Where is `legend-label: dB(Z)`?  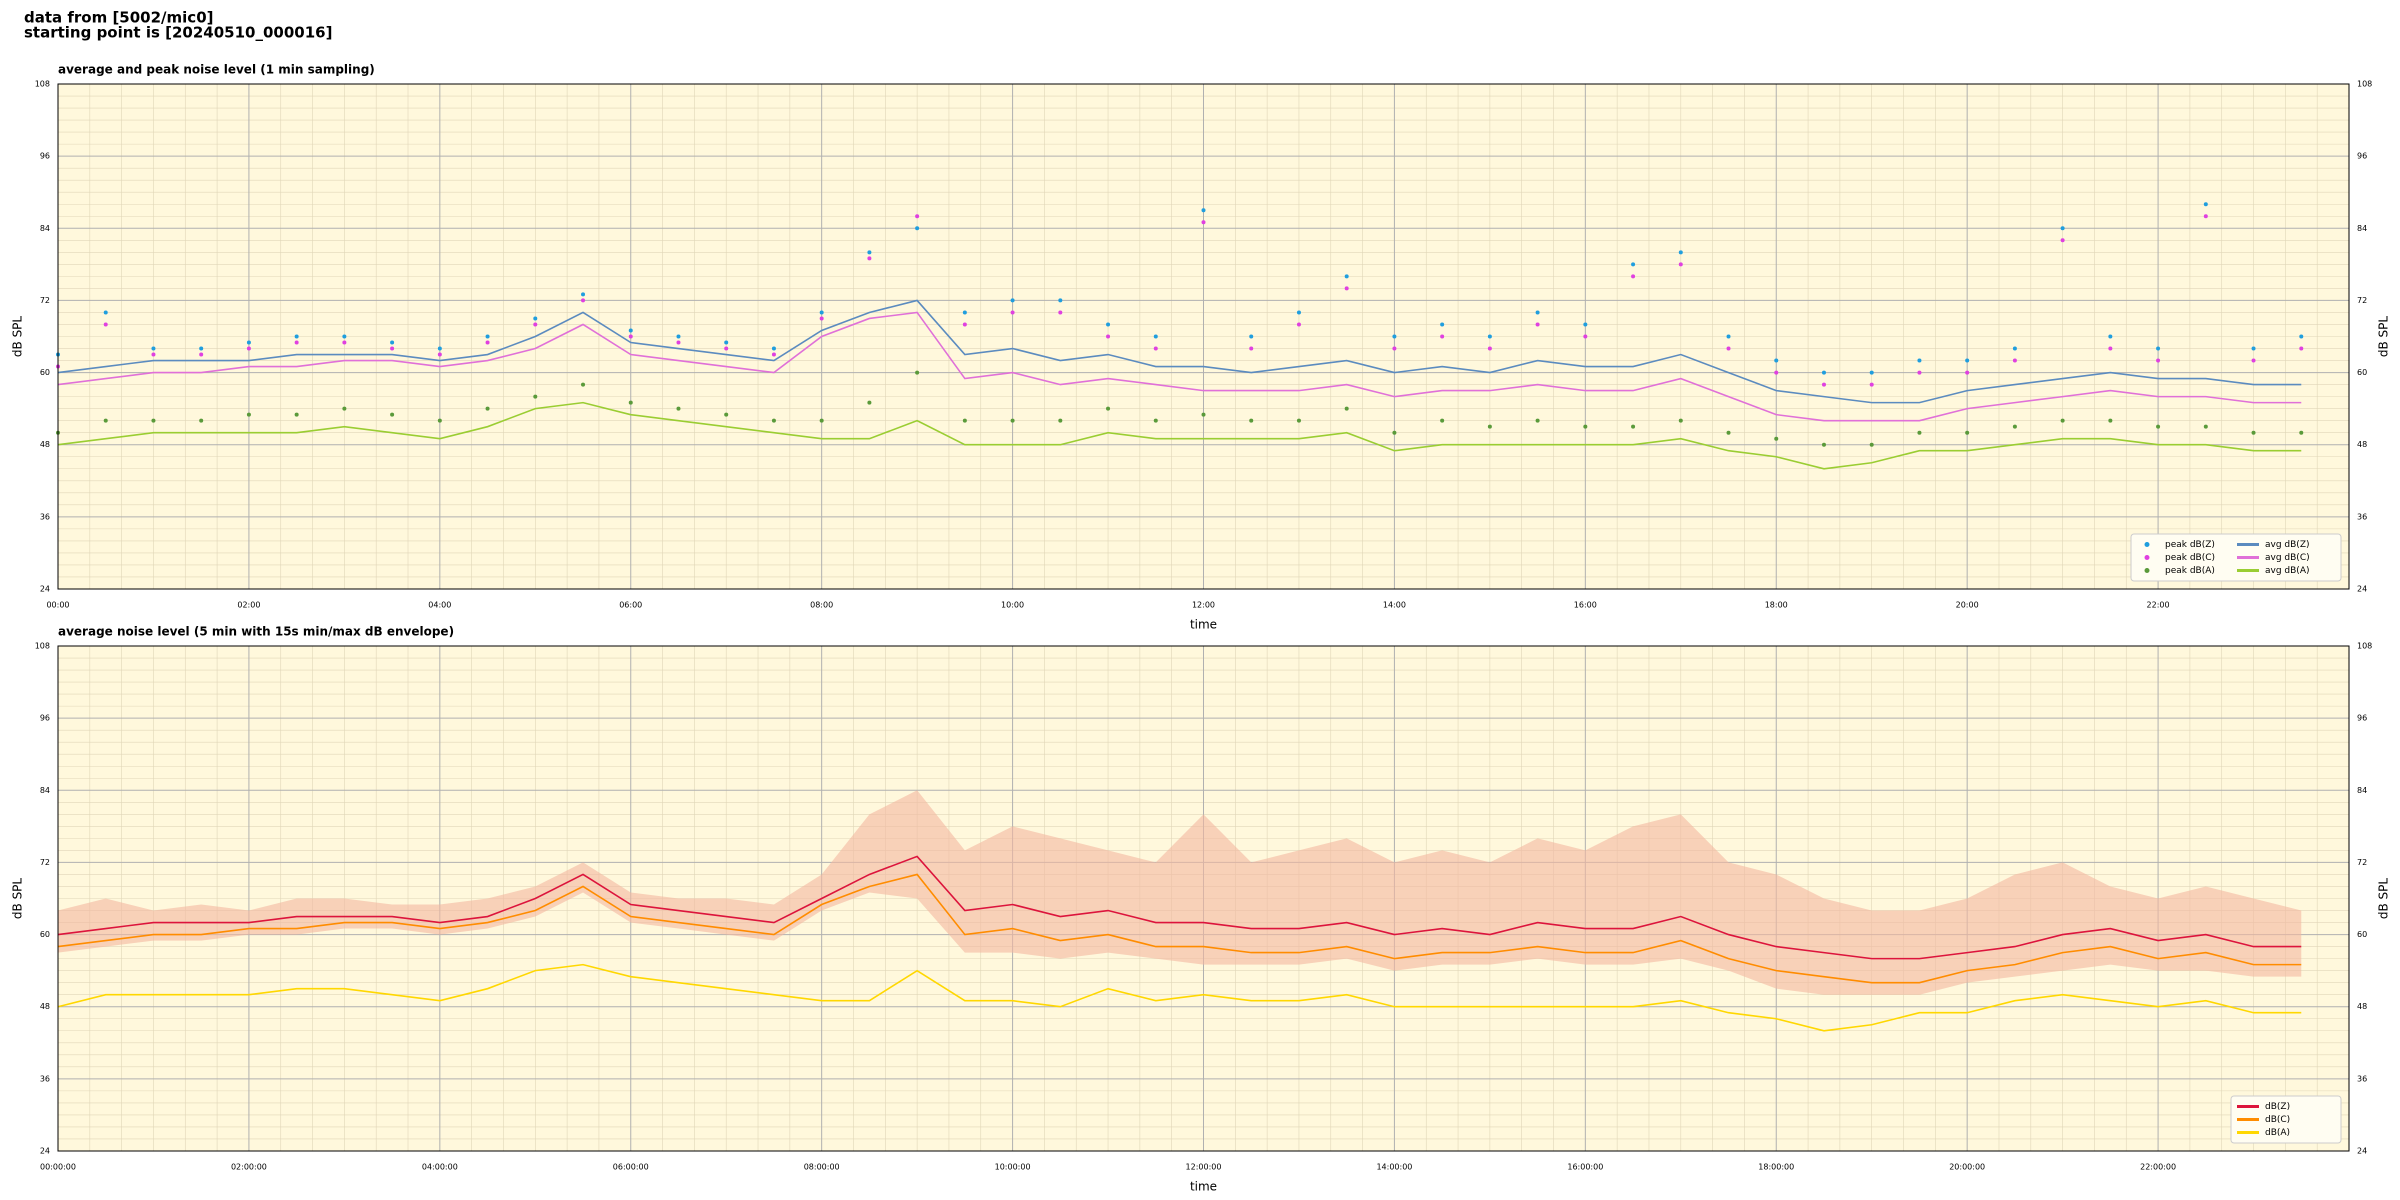
legend-label: dB(Z) is located at coordinates (2277, 1107).